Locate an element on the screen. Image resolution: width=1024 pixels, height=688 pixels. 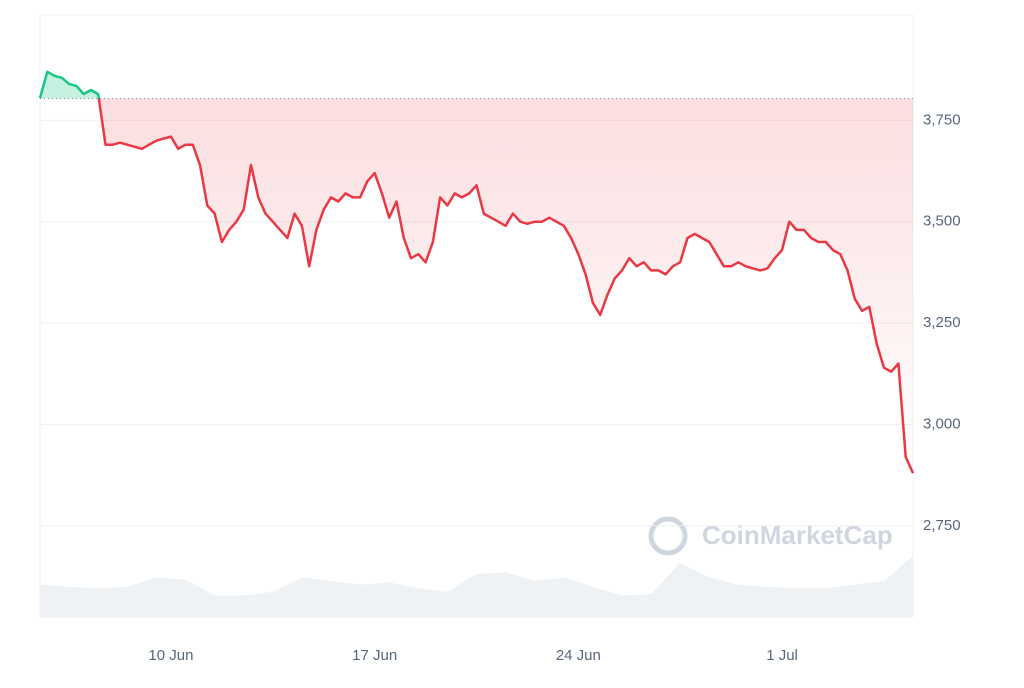
watermark-logo is located at coordinates (668, 536).